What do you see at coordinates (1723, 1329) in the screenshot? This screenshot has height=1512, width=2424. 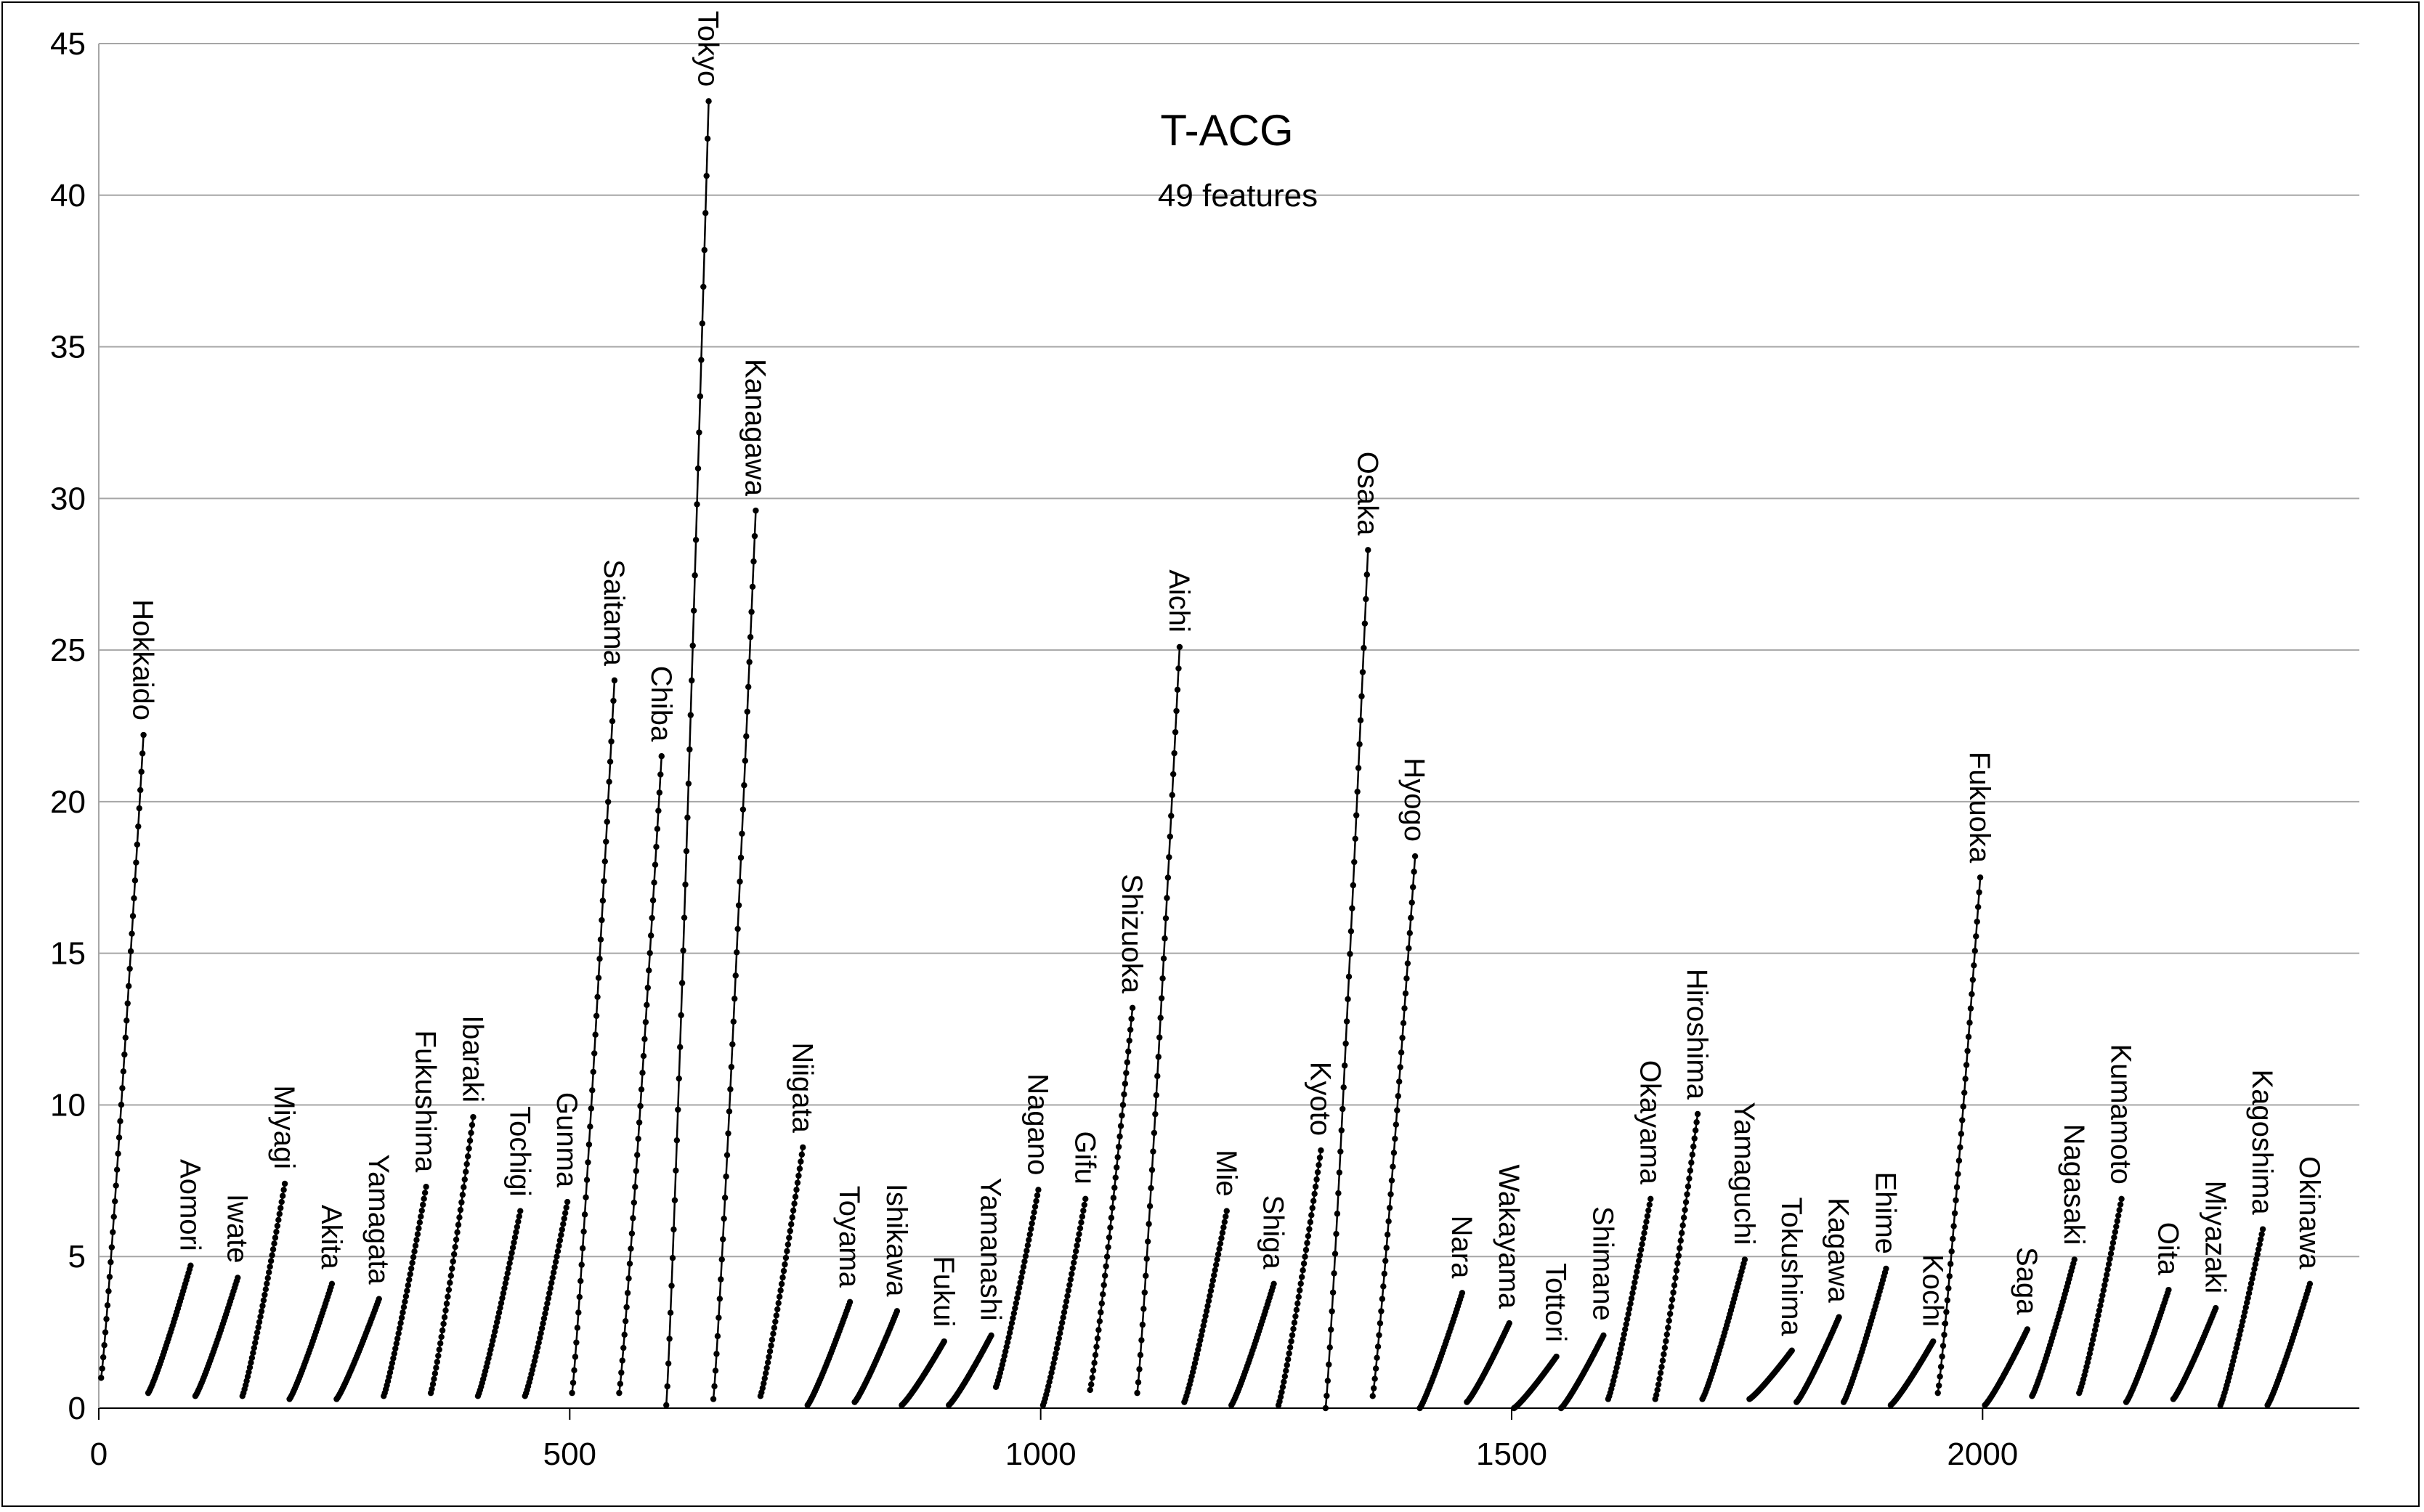 I see `series-yamaguchi` at bounding box center [1723, 1329].